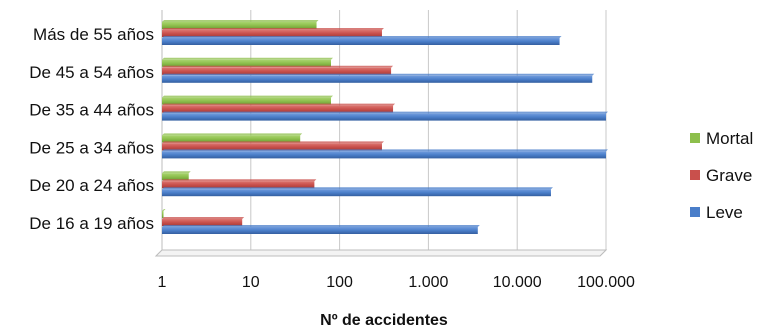 The width and height of the screenshot is (765, 331). Describe the element at coordinates (339, 282) in the screenshot. I see `x-tick-label: 100` at that location.